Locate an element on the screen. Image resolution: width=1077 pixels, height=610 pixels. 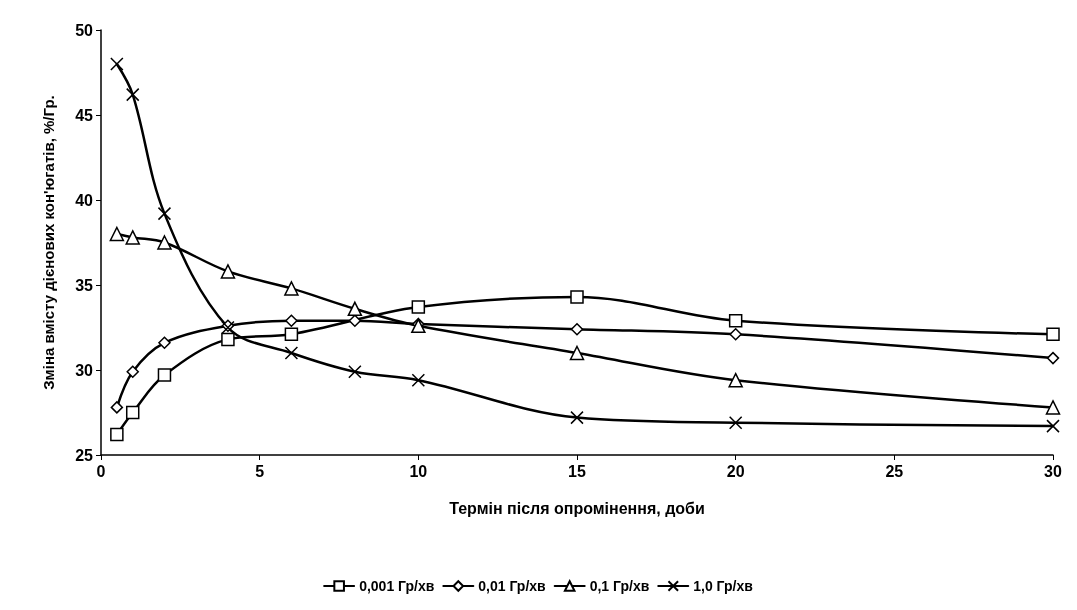
y-tick-label: 25 is located at coordinates (84, 455).